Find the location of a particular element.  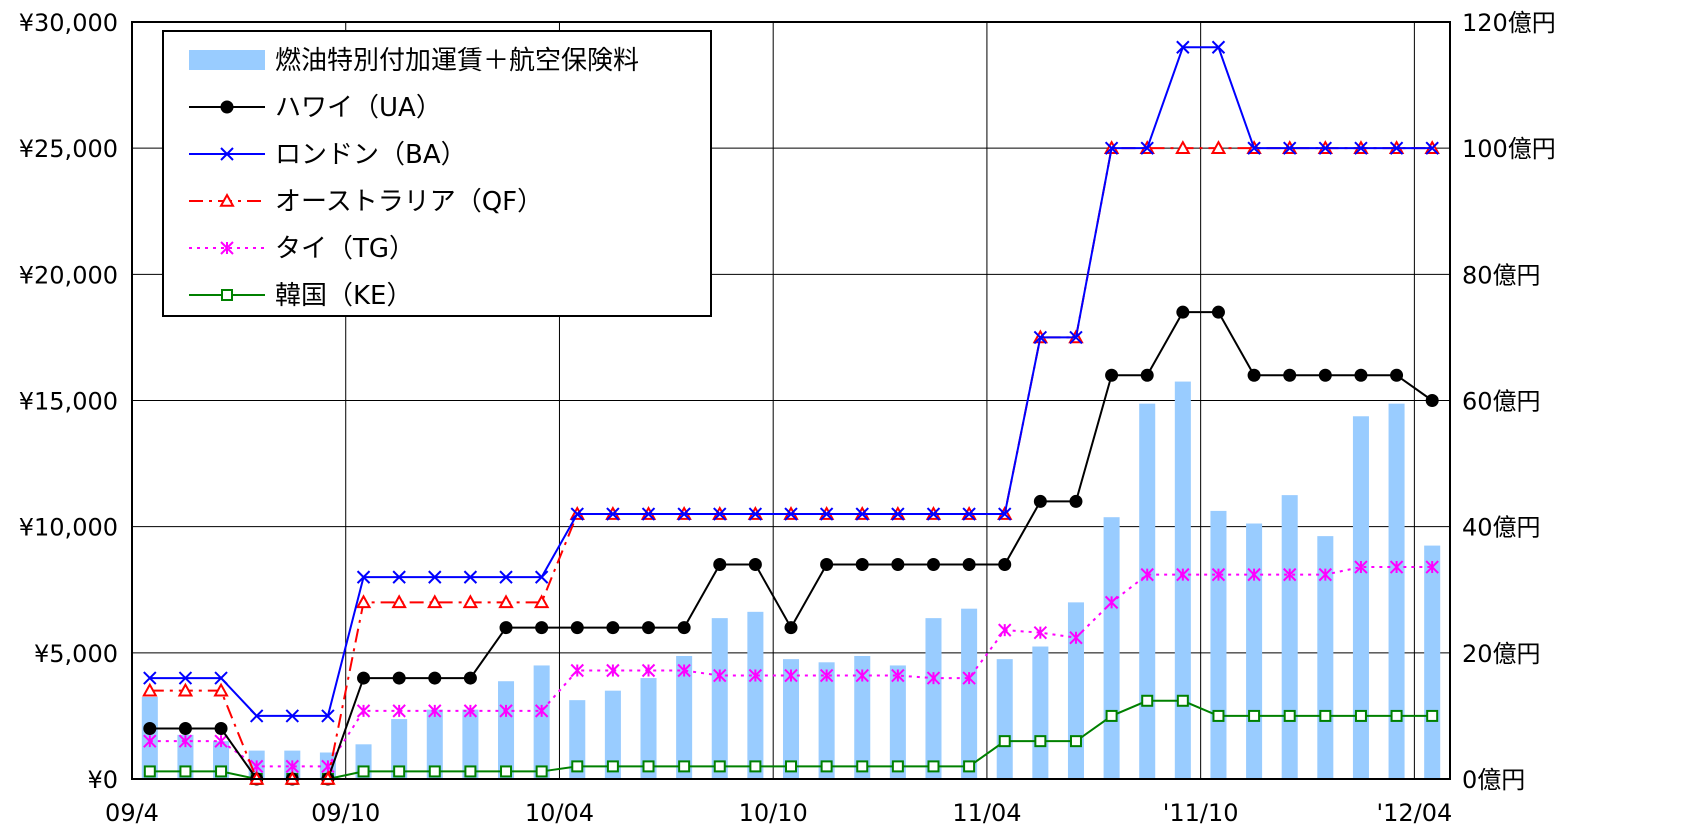

x-tick-label: 11/04 is located at coordinates (986, 813).